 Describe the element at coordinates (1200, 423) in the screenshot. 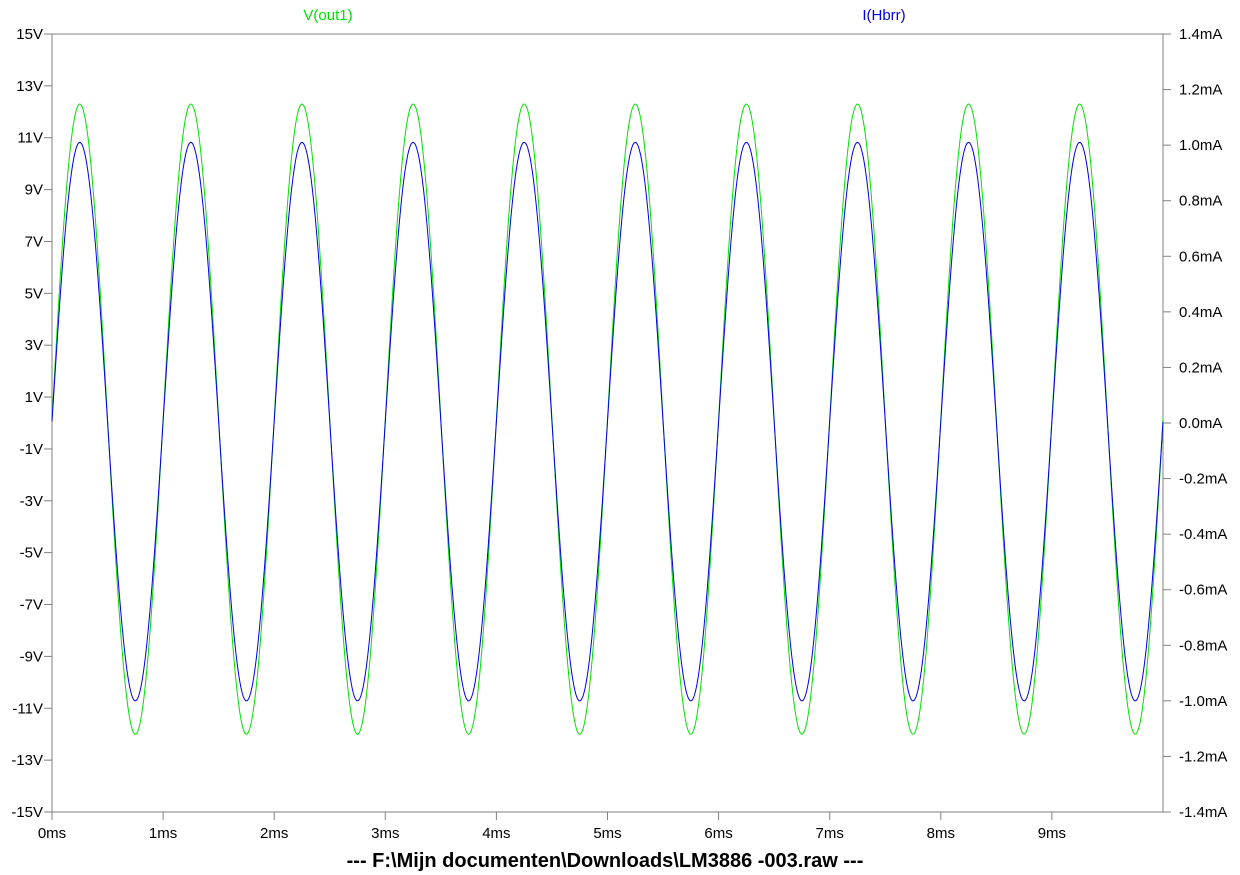

I see `right-tick-label: 0.0mA` at that location.